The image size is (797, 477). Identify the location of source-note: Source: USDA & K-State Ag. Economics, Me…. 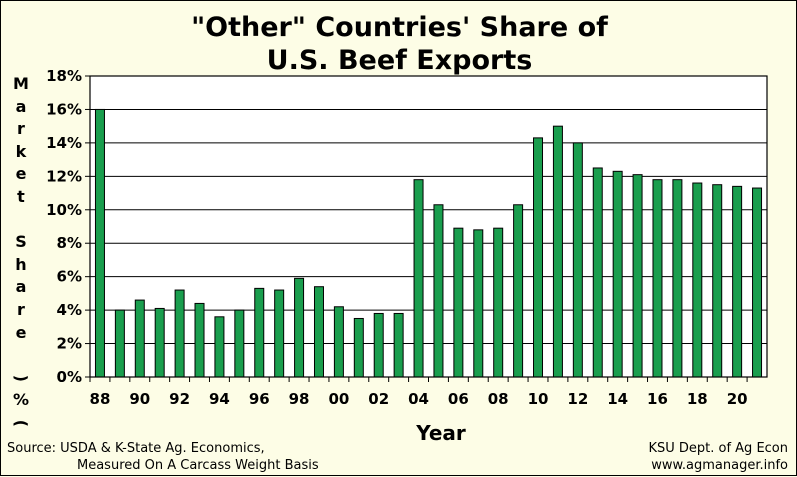
(163, 457).